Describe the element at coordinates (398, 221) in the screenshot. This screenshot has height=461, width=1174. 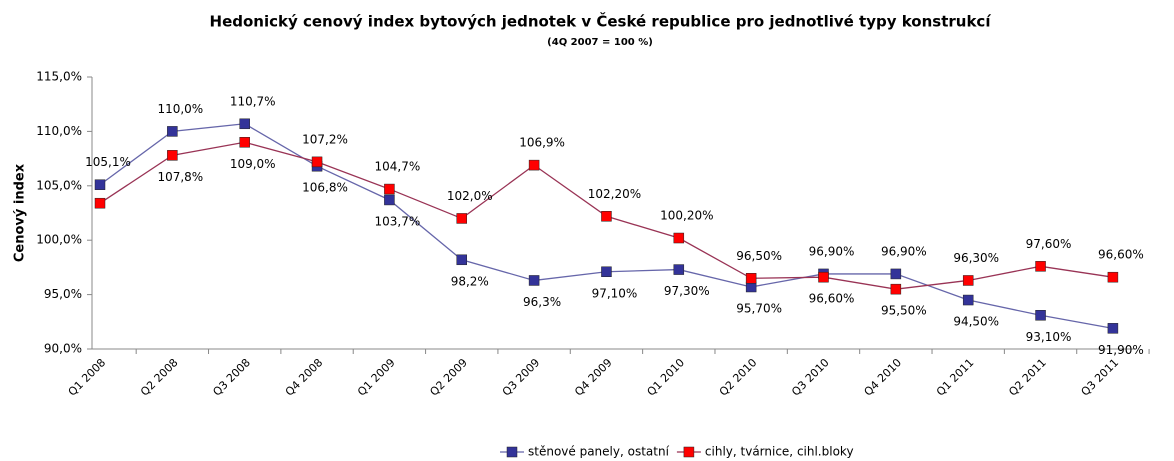
I see `data-label: 103,7%` at that location.